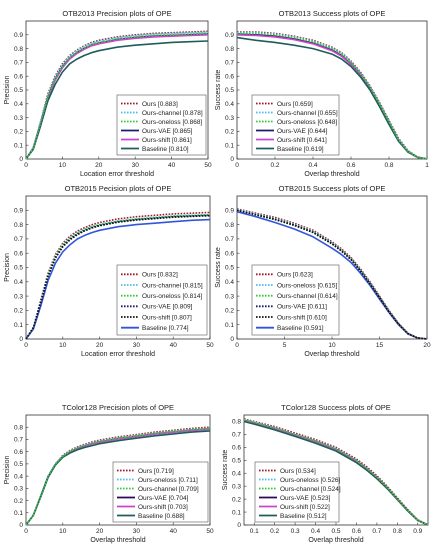  Describe the element at coordinates (417, 531) in the screenshot. I see `x-tick-label: 0.9` at that location.